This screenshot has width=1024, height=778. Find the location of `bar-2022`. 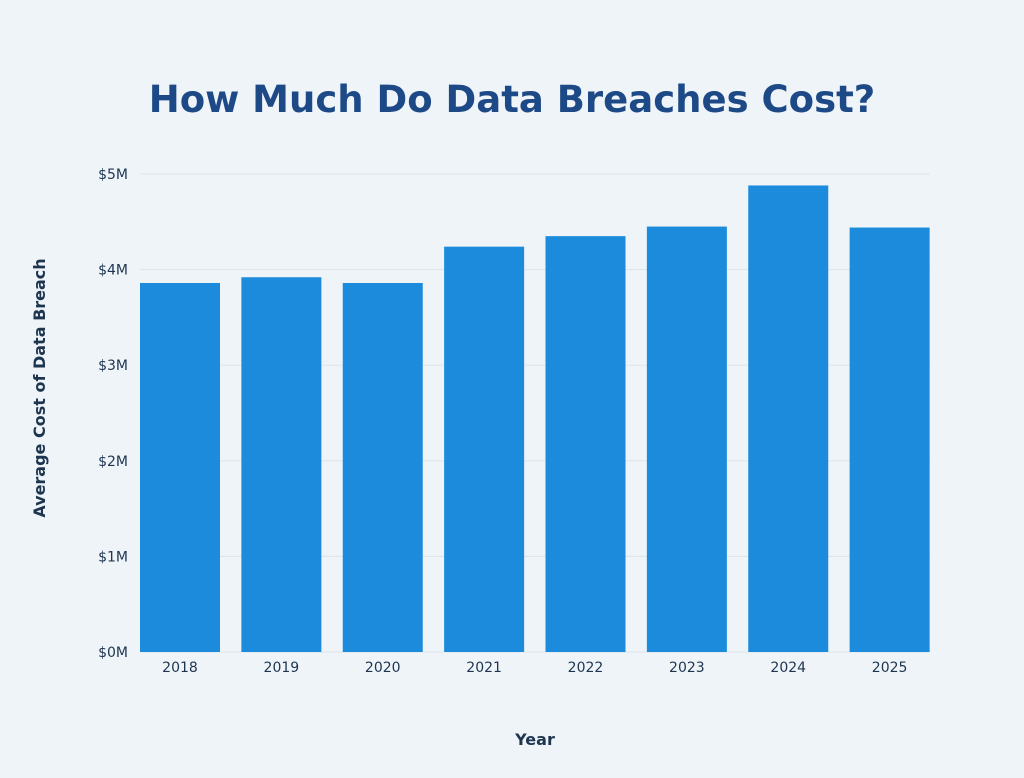

bar-2022 is located at coordinates (585, 444).